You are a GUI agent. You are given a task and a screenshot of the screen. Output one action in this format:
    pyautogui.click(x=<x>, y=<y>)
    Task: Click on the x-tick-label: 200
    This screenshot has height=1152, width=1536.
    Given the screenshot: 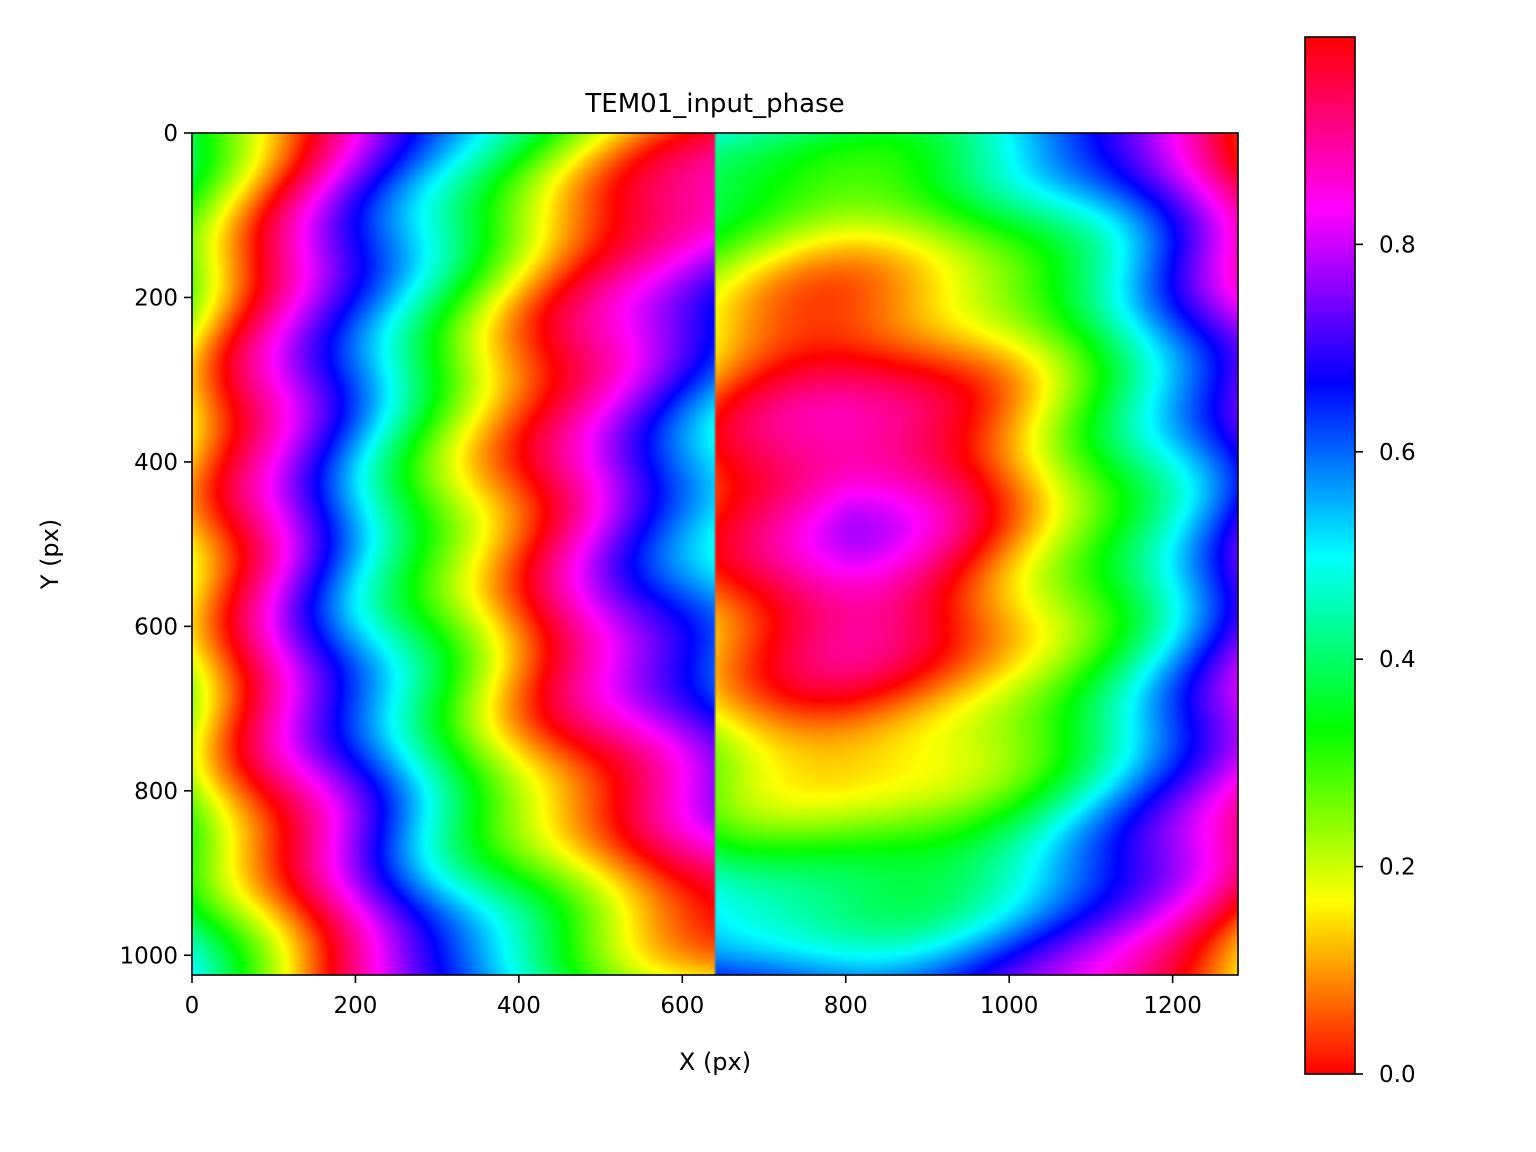 What is the action you would take?
    pyautogui.click(x=355, y=1006)
    